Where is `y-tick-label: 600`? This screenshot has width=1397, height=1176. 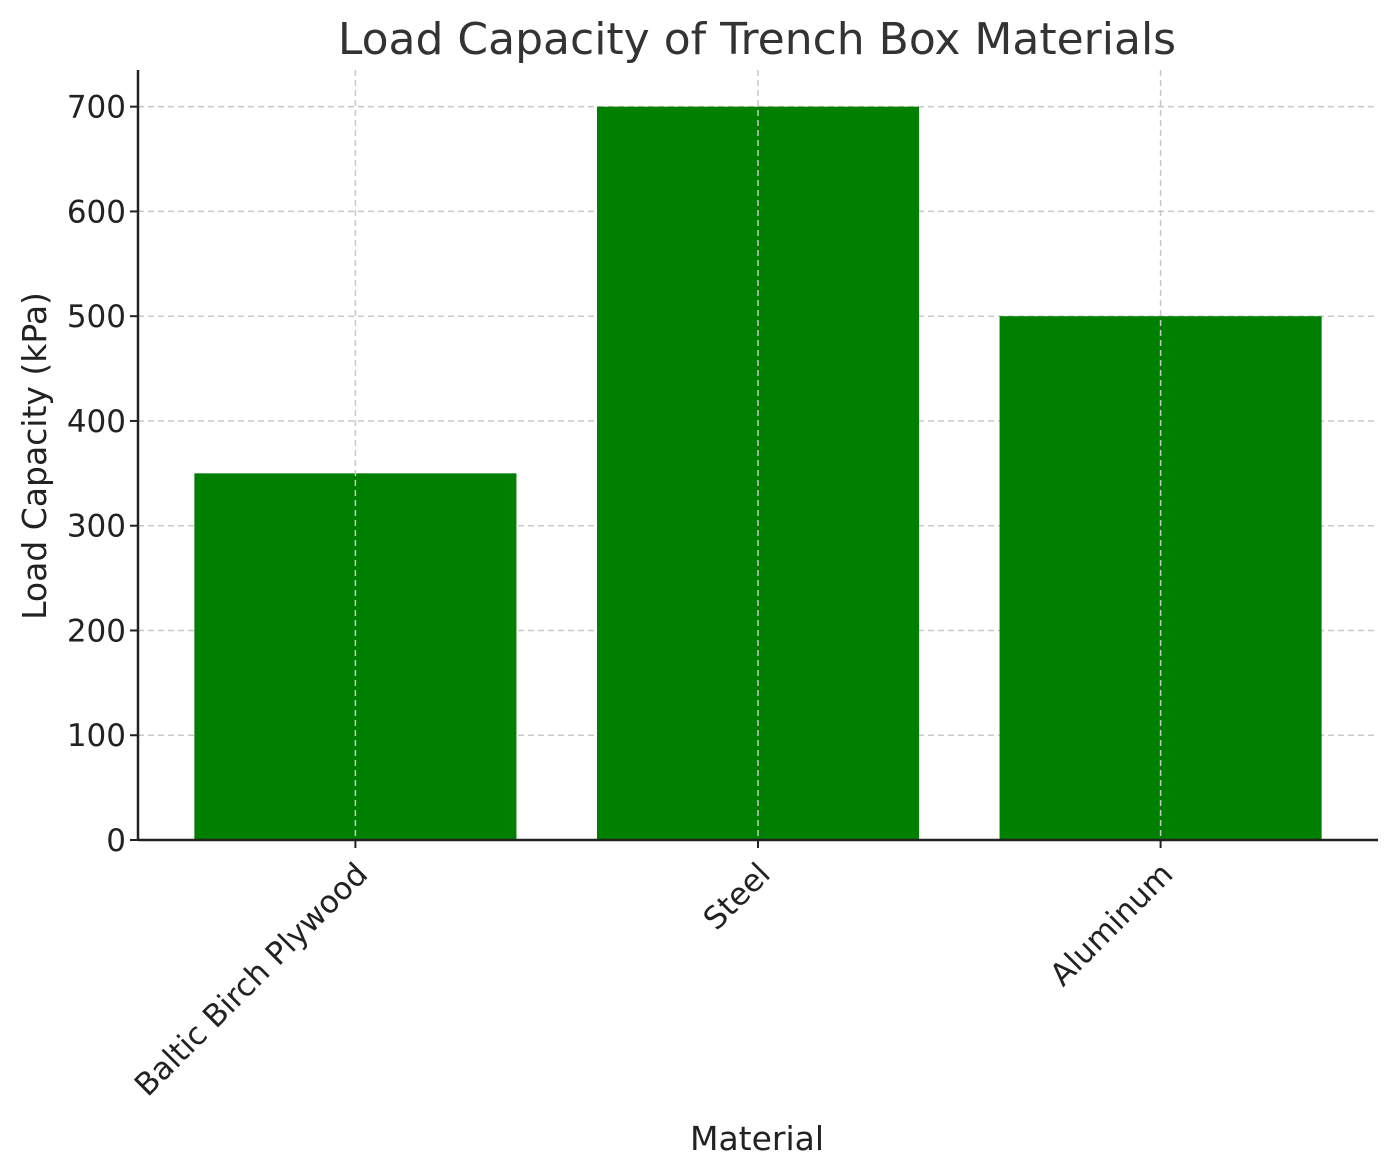
y-tick-label: 600 is located at coordinates (96, 212).